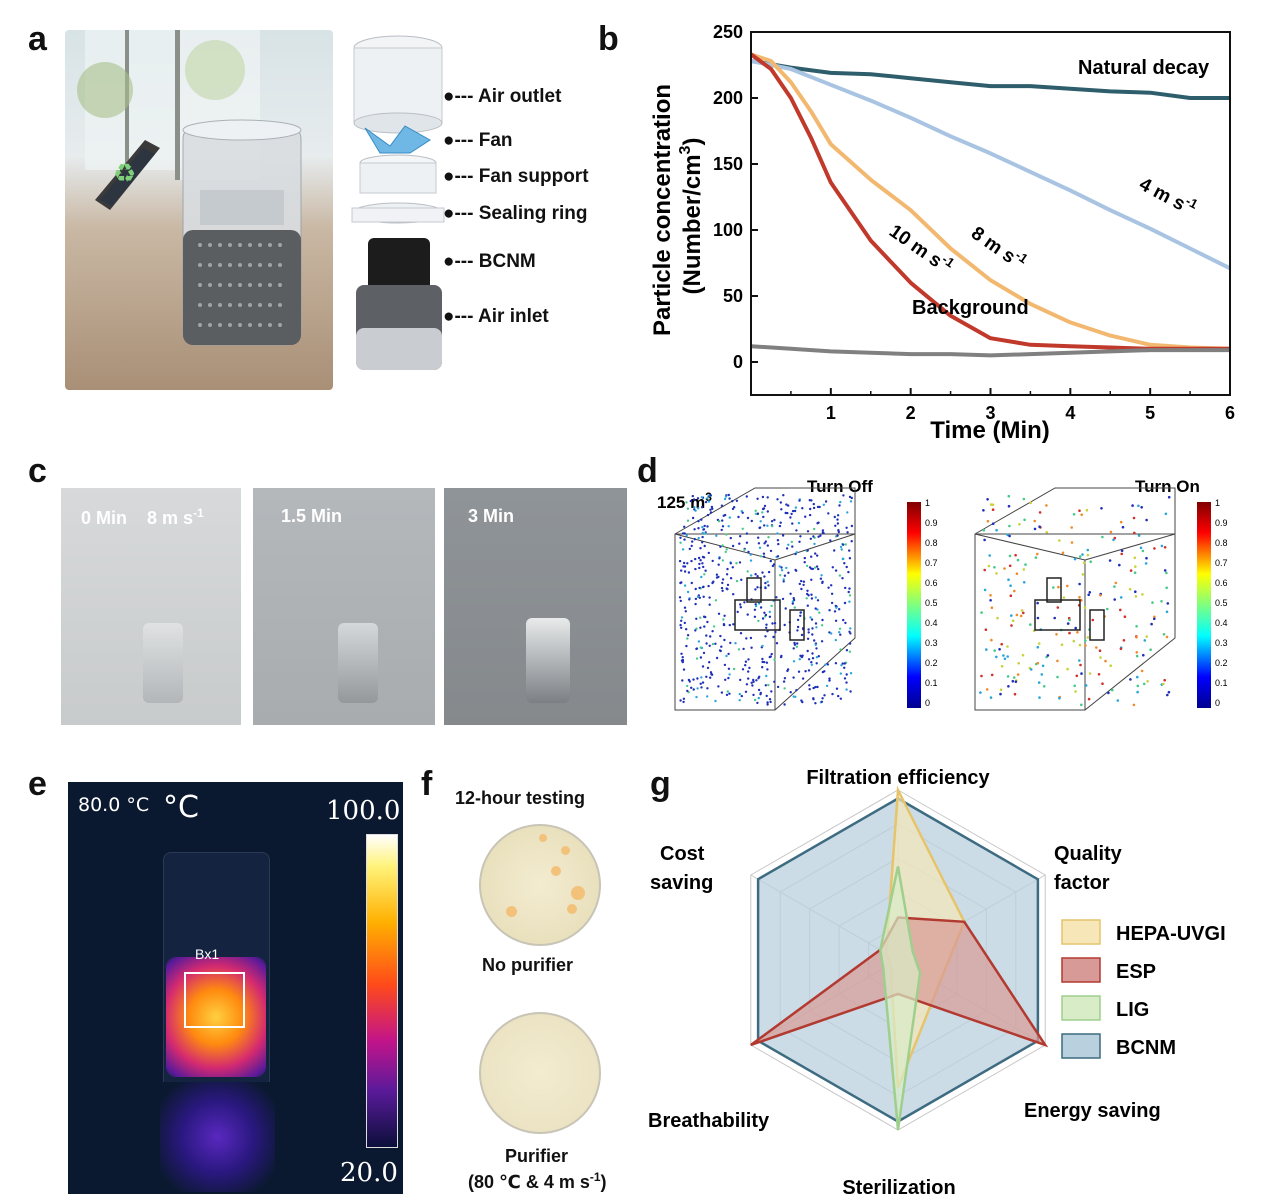 The image size is (1278, 1204). I want to click on x-axis-label: Time (Min), so click(990, 430).